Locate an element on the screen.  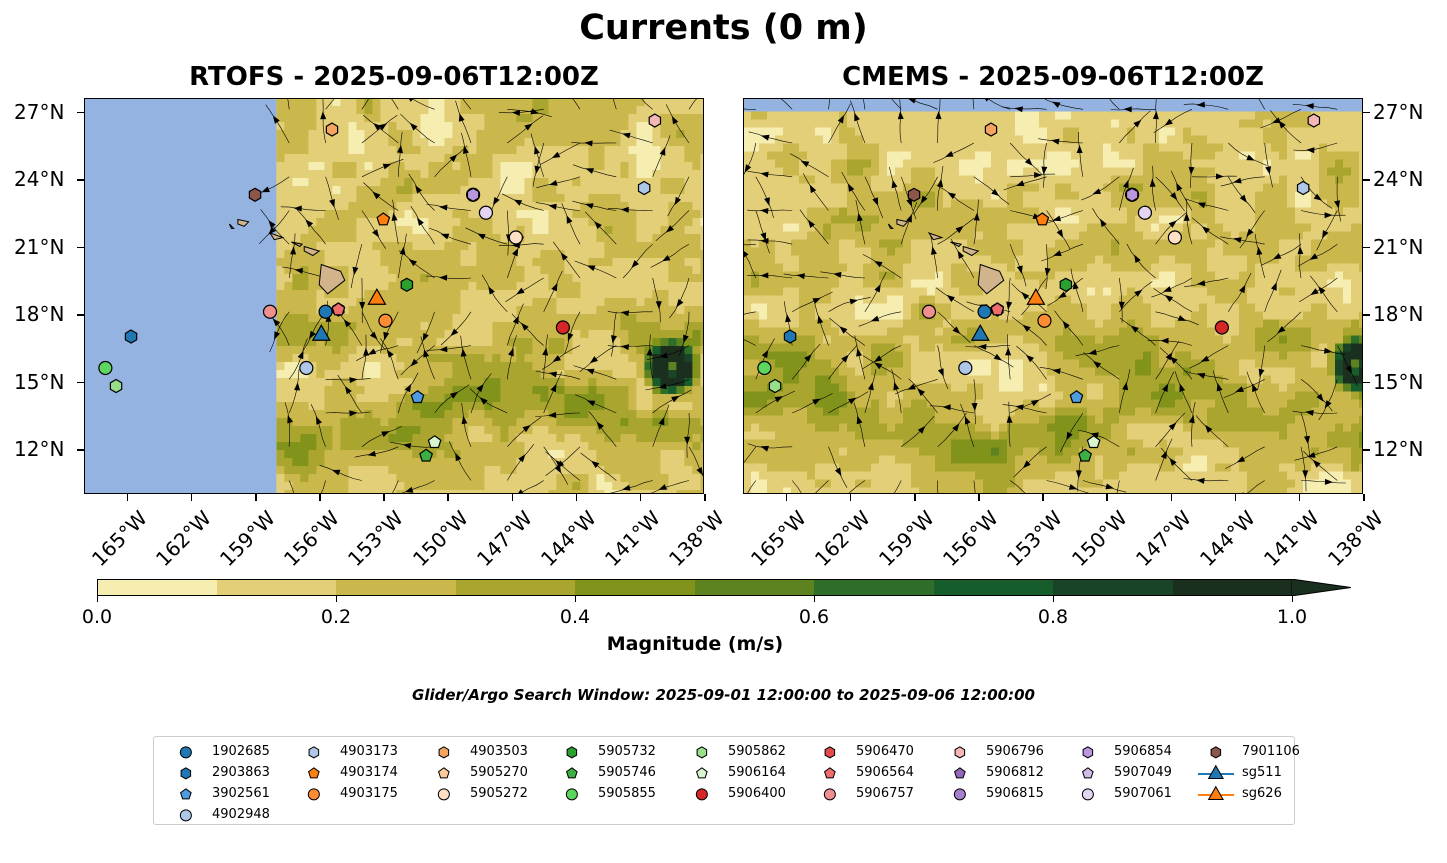
y-tick-label: 21°N is located at coordinates (39, 246).